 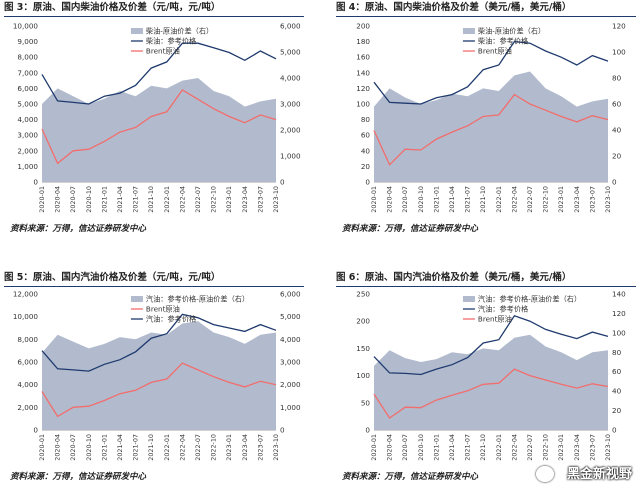 What do you see at coordinates (154, 8) in the screenshot?
I see `figure-3-header: 图 3：原油、国内柴油价格及价差（元/吨，元/吨）` at bounding box center [154, 8].